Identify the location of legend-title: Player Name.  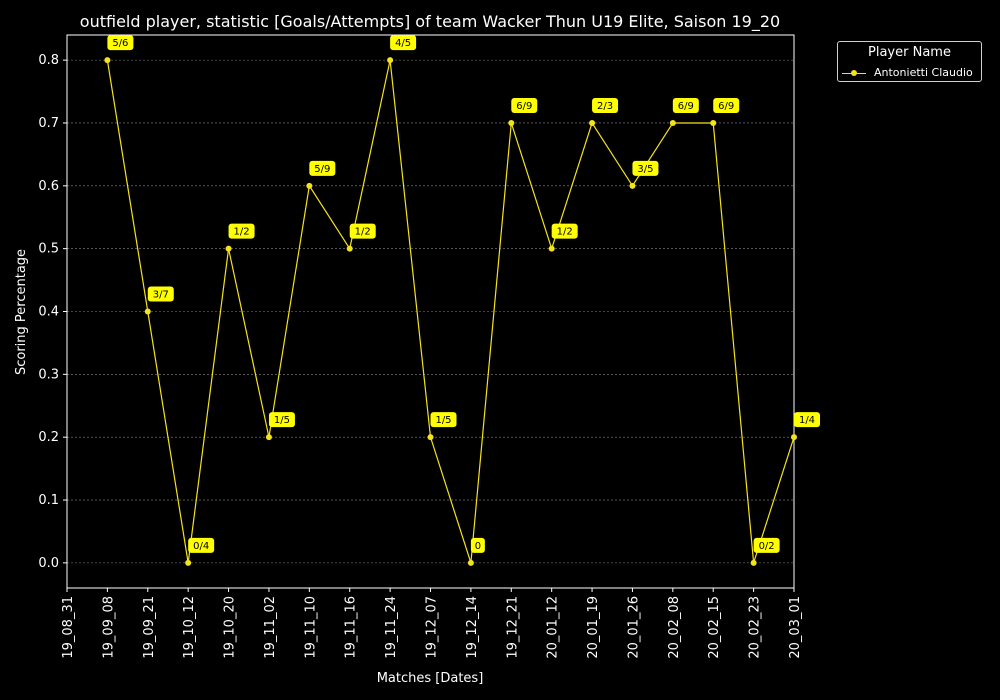
(909, 52).